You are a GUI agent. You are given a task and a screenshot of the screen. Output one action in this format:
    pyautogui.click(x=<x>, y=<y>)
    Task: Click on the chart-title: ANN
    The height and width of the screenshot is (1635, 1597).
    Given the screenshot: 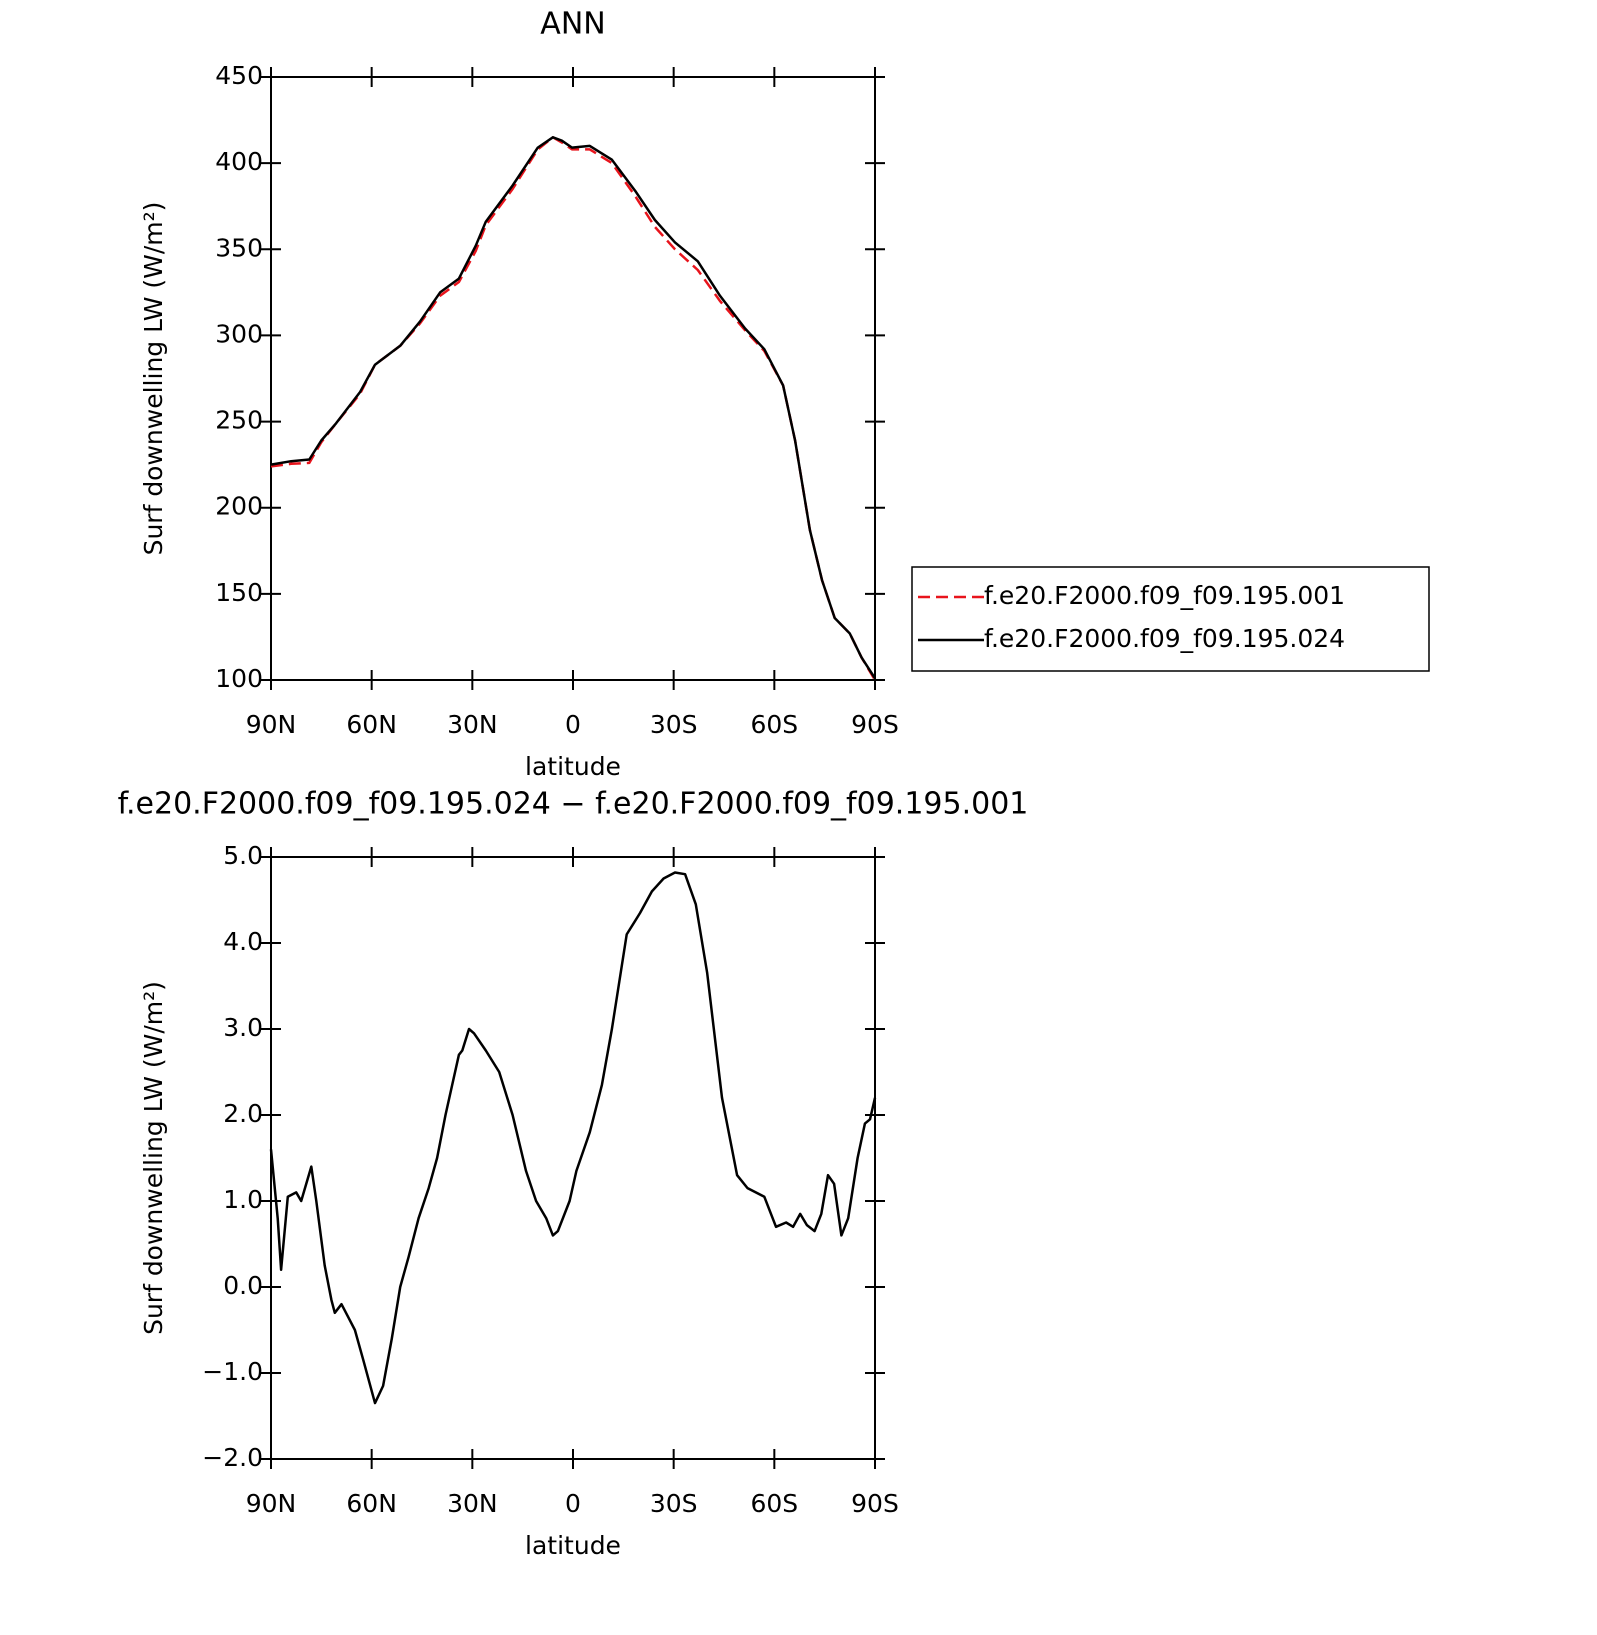 What is the action you would take?
    pyautogui.click(x=572, y=24)
    